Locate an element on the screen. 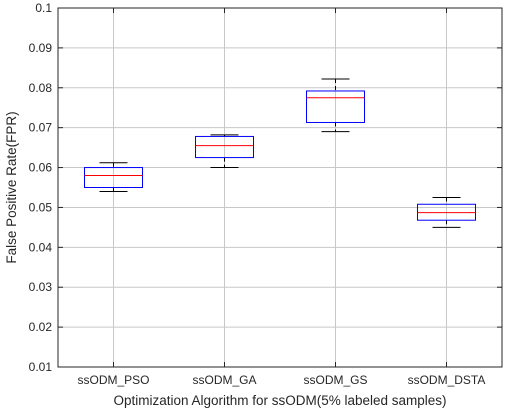  x-tick-label: ssODM_PSO is located at coordinates (113, 380).